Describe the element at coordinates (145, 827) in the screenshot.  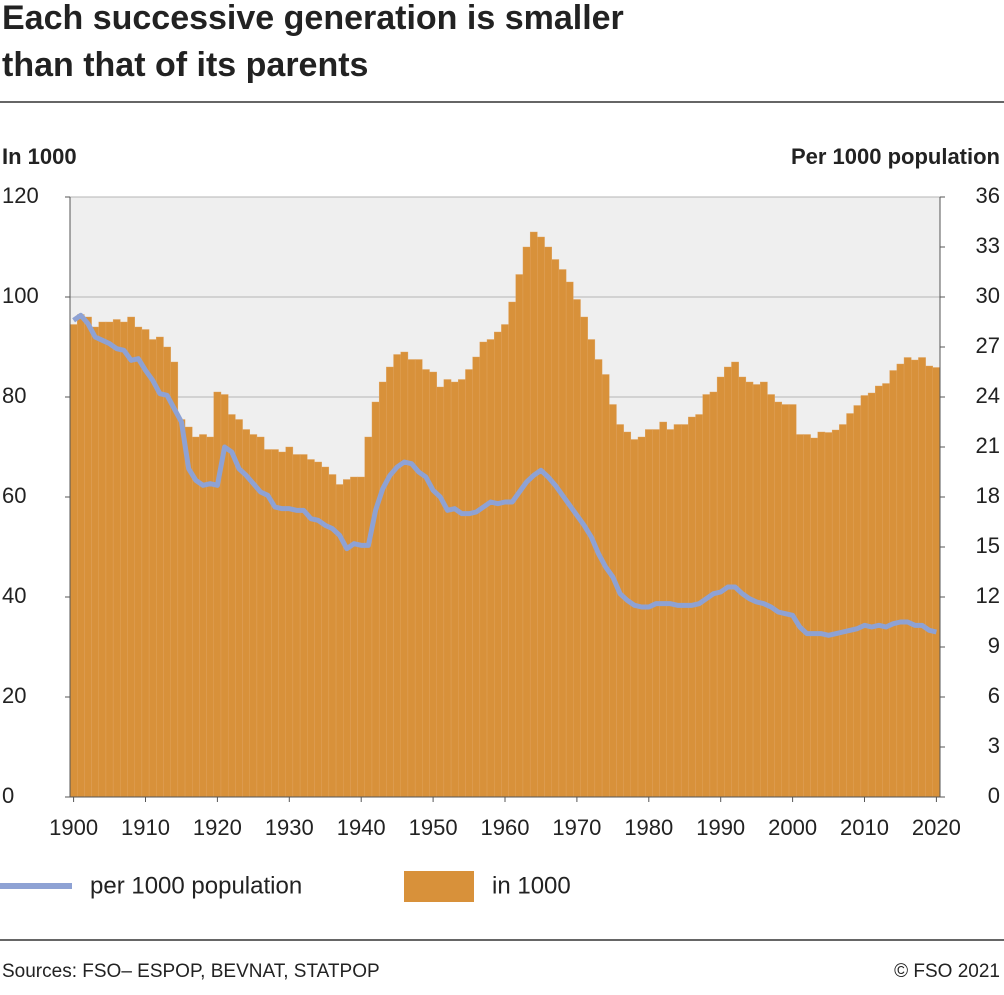
I see `x-tick-label: 1910` at that location.